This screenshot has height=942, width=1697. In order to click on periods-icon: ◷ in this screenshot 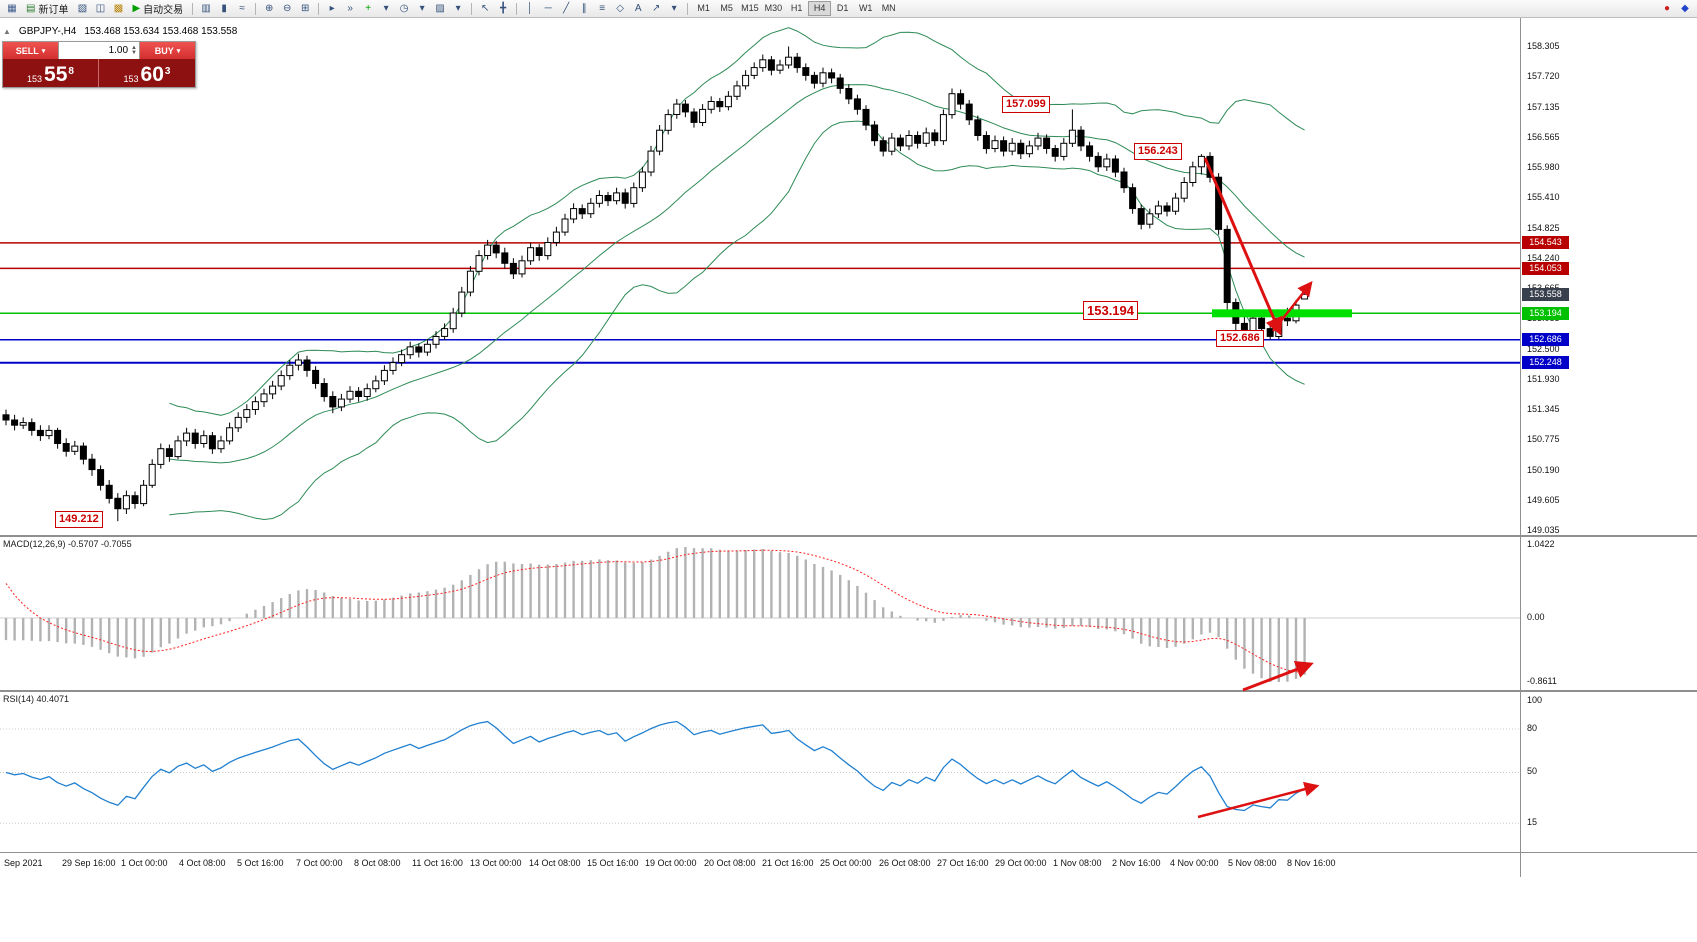, I will do `click(404, 8)`.